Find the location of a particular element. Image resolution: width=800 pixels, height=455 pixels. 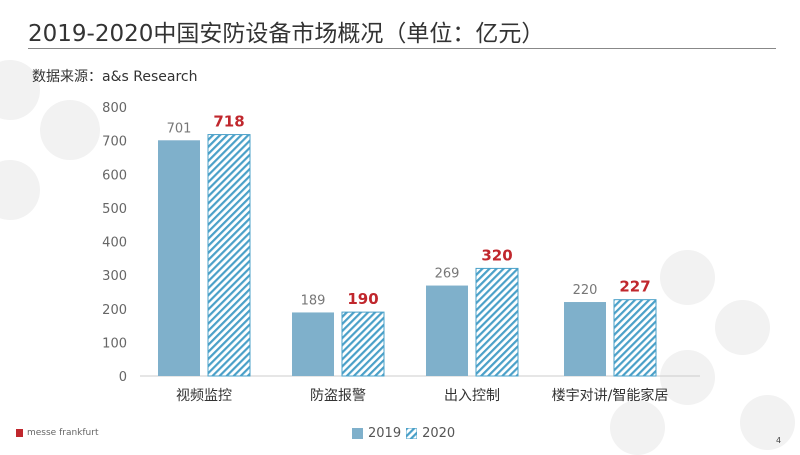

y-tick-label: 300 is located at coordinates (114, 276).